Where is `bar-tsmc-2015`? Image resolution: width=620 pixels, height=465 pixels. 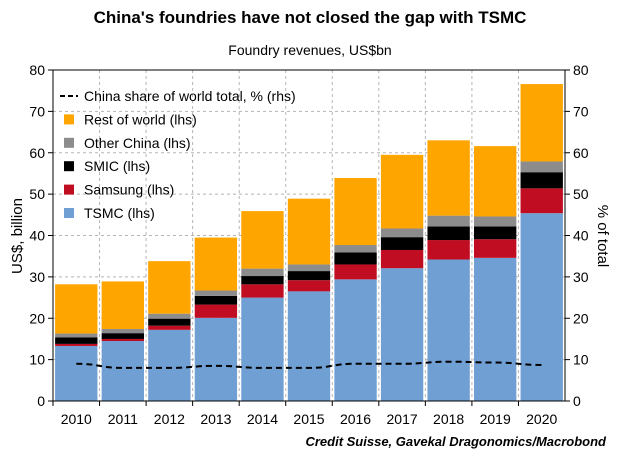
bar-tsmc-2015 is located at coordinates (309, 346).